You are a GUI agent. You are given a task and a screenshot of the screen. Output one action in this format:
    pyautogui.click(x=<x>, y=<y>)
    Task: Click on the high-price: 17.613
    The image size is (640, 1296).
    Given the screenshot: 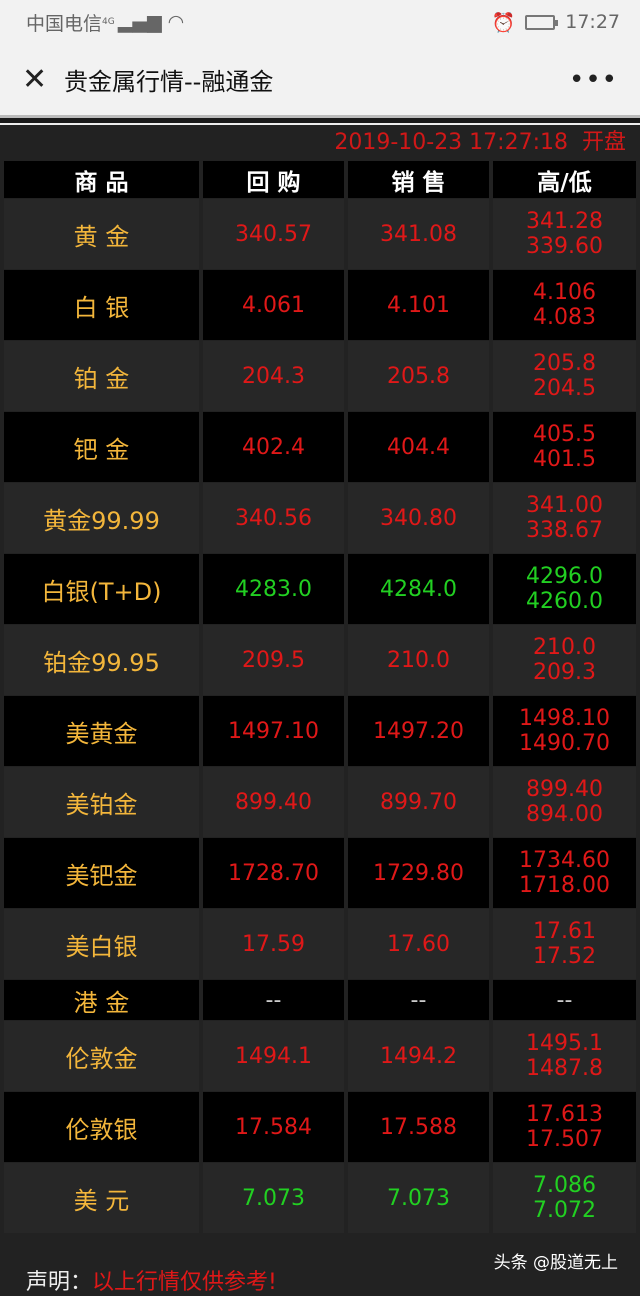 What is the action you would take?
    pyautogui.click(x=564, y=1114)
    